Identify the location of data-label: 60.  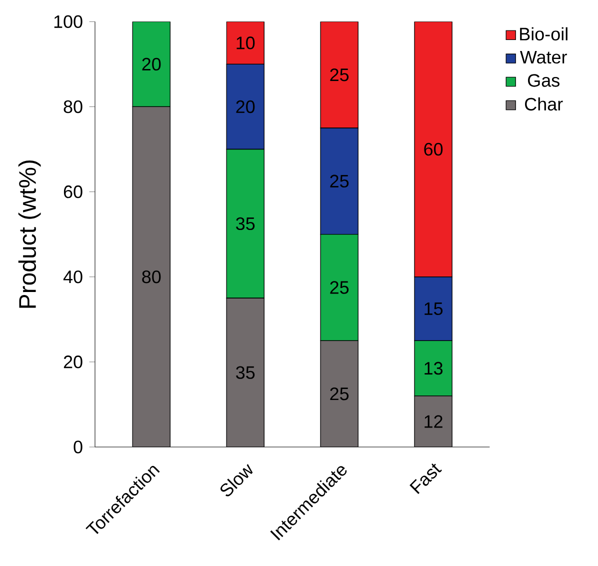
(433, 149).